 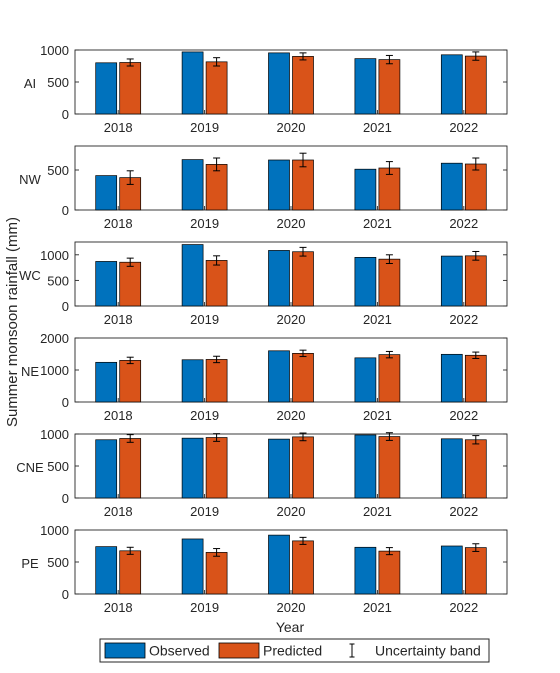 What do you see at coordinates (30, 467) in the screenshot?
I see `region-label: CNE` at bounding box center [30, 467].